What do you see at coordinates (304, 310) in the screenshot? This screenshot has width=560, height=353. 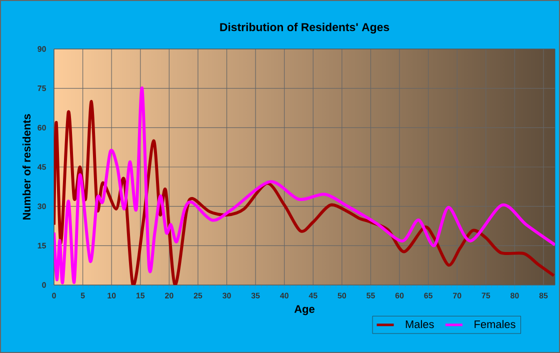 I see `x-axis-title: Age` at bounding box center [304, 310].